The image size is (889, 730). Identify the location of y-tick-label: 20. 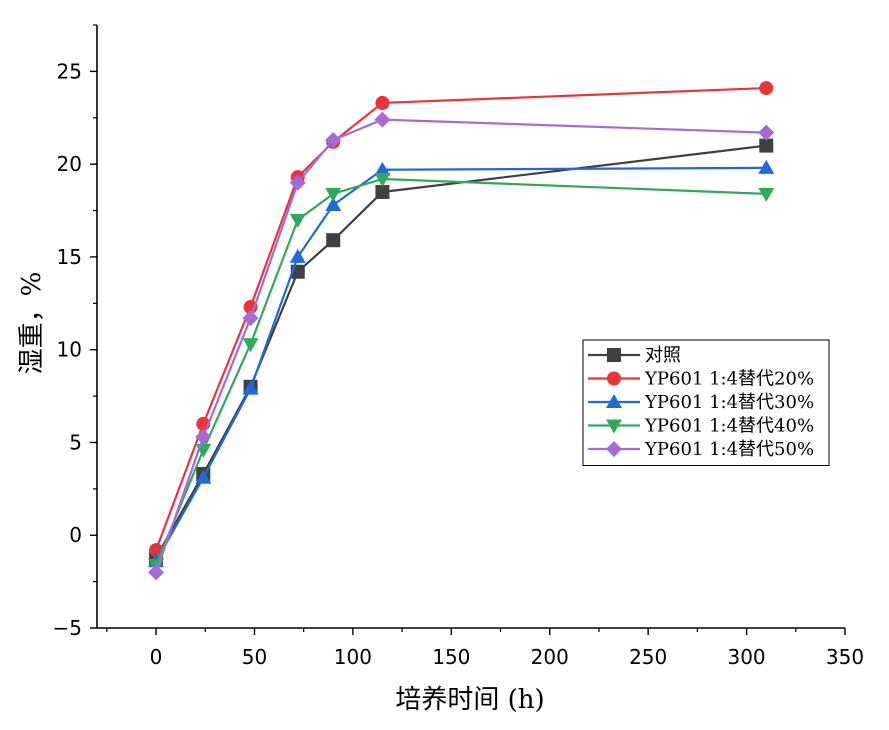
(69, 164).